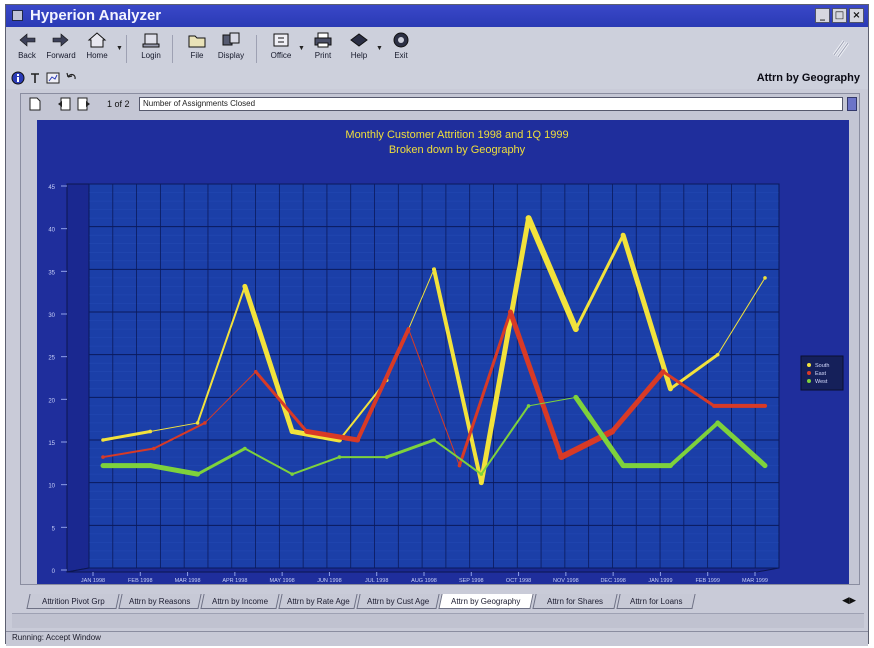 The image size is (874, 648). What do you see at coordinates (612, 581) in the screenshot?
I see `x-tick-label: DEC 1998` at bounding box center [612, 581].